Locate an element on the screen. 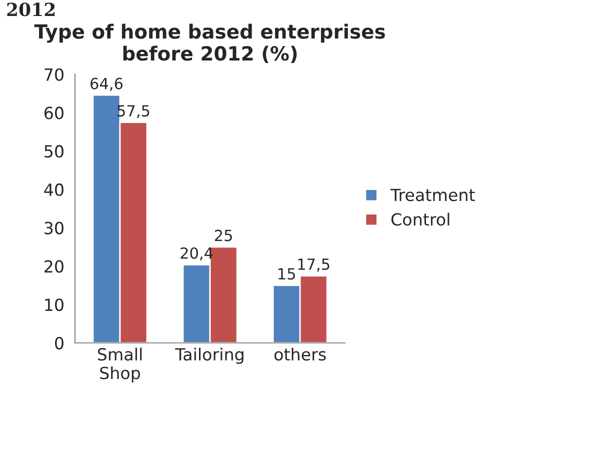 The image size is (595, 459). y-tick-label: 0 is located at coordinates (59, 343).